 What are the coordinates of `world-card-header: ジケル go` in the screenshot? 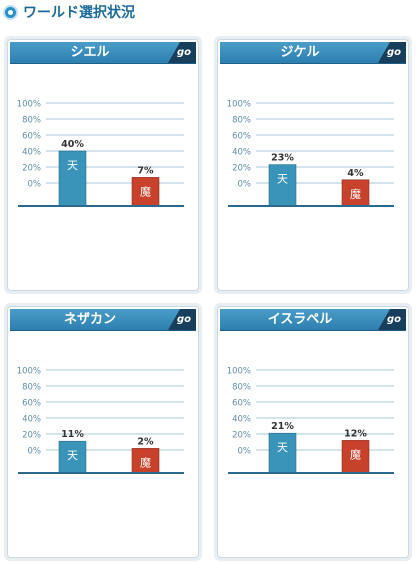 It's located at (313, 53).